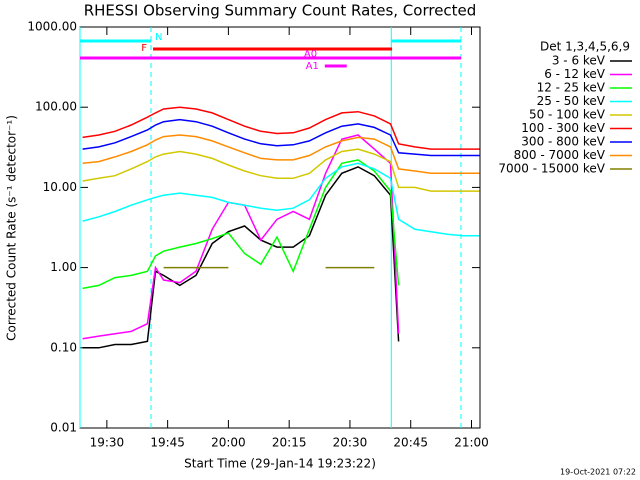 This screenshot has width=640, height=480. Describe the element at coordinates (560, 155) in the screenshot. I see `legend-label: 800 - 7000 keV` at that location.